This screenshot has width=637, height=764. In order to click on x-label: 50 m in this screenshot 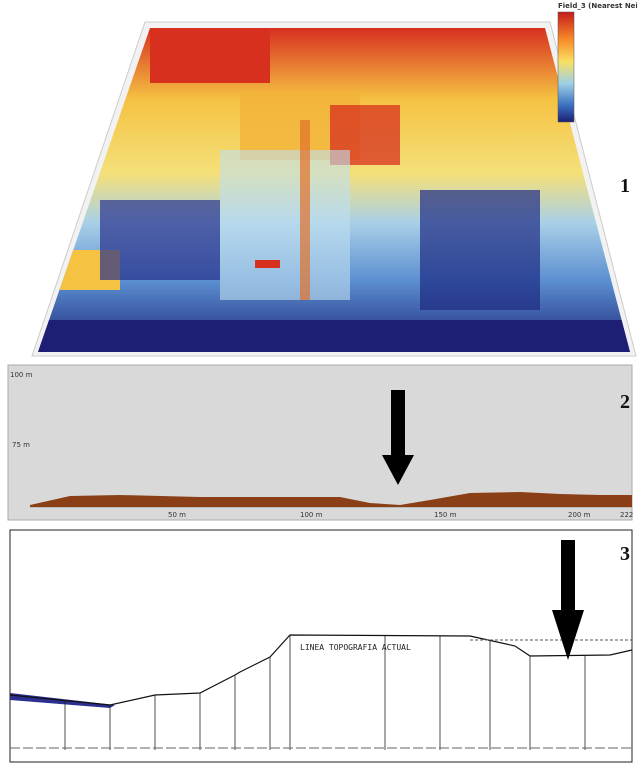, I will do `click(177, 515)`.